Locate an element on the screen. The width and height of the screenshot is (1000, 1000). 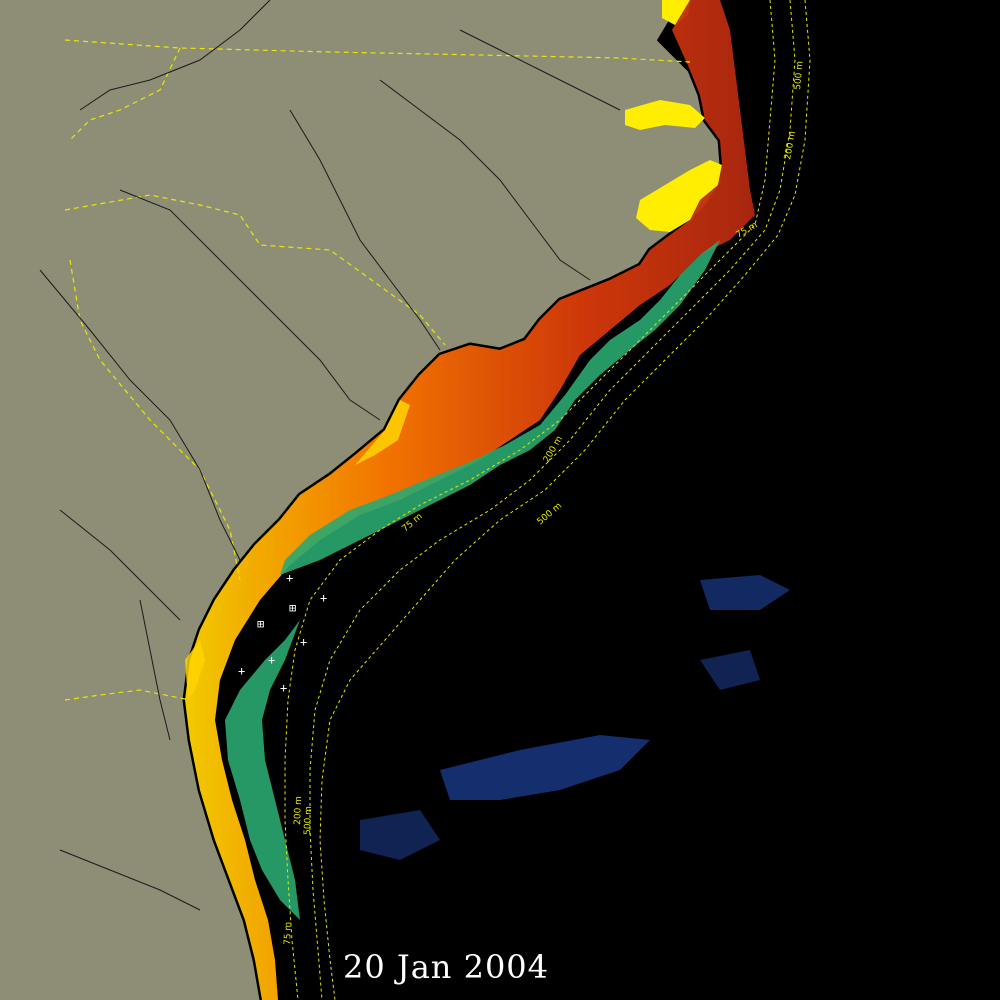
station-markers: + + ⊞ ⊞ + + + + is located at coordinates (282, 633).